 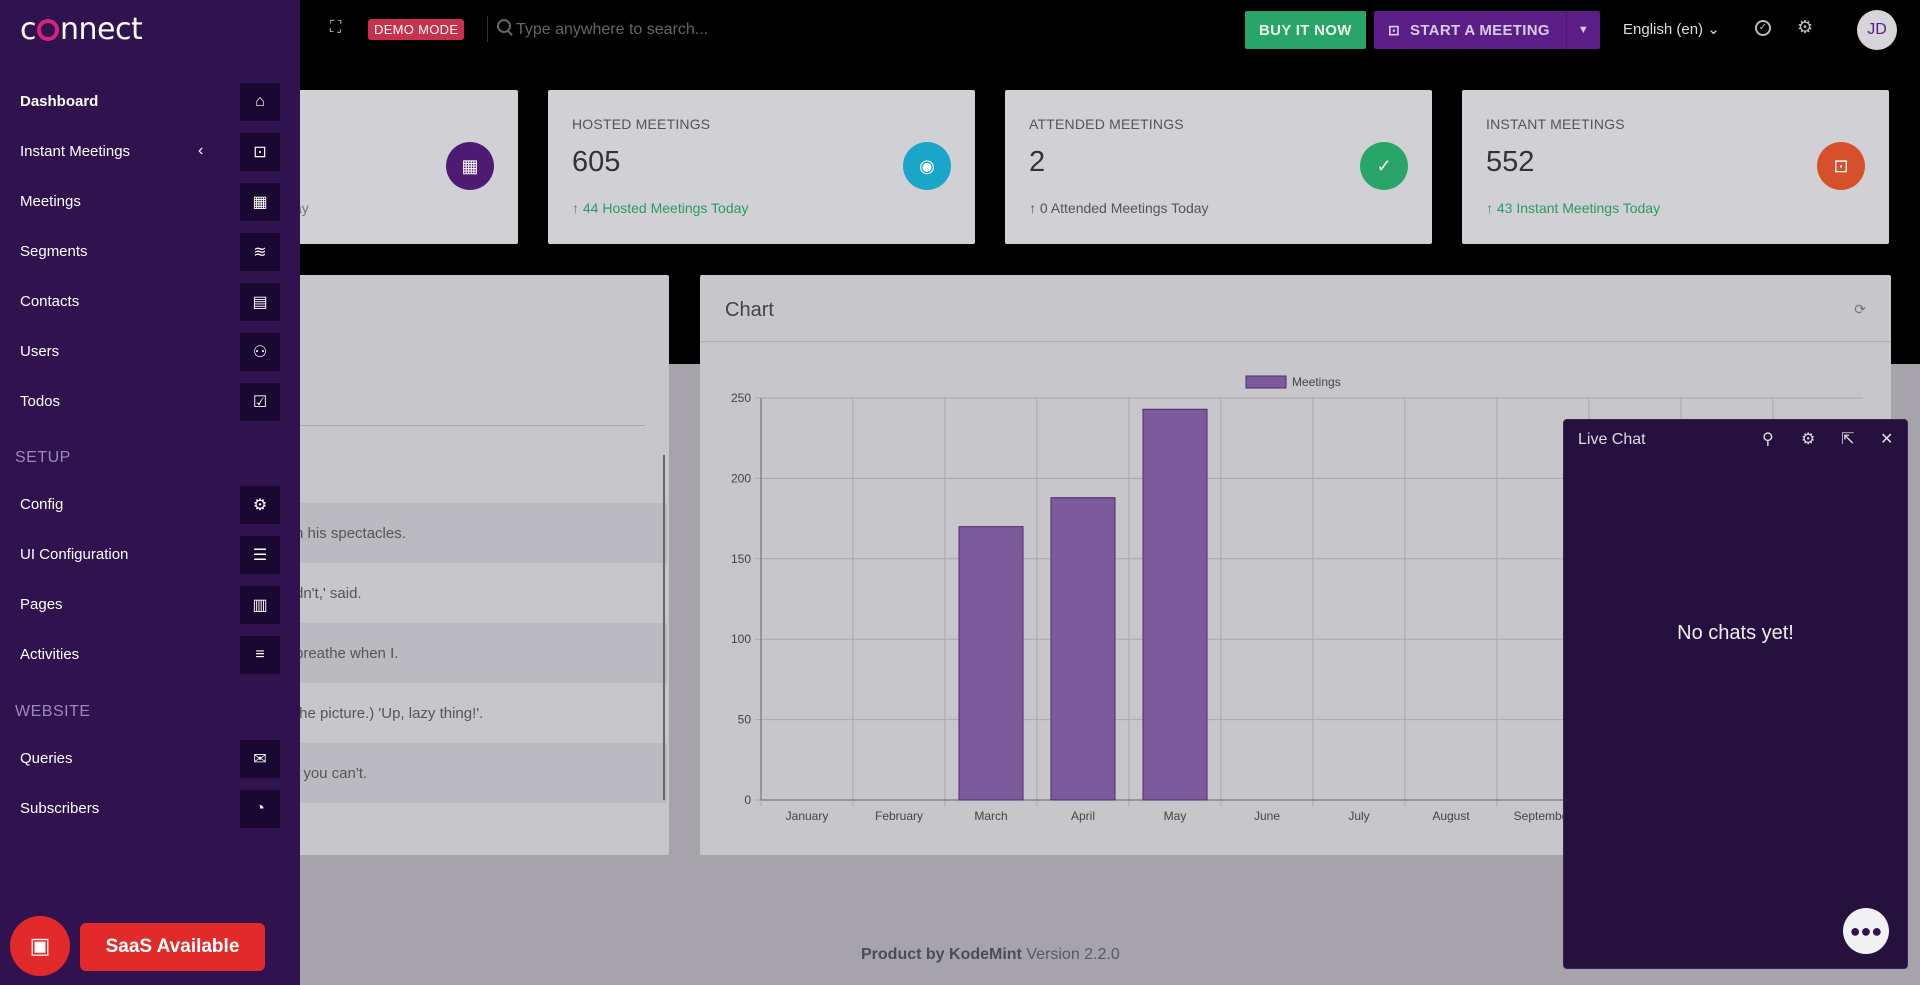 I want to click on list-item: breathe when I., so click(x=461, y=653).